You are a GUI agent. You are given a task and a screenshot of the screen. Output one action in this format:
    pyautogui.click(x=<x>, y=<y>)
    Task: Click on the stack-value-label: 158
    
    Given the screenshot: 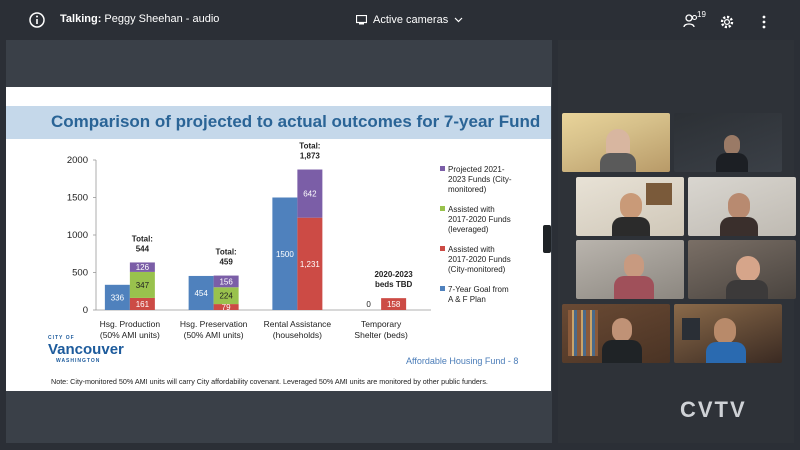 What is the action you would take?
    pyautogui.click(x=394, y=304)
    